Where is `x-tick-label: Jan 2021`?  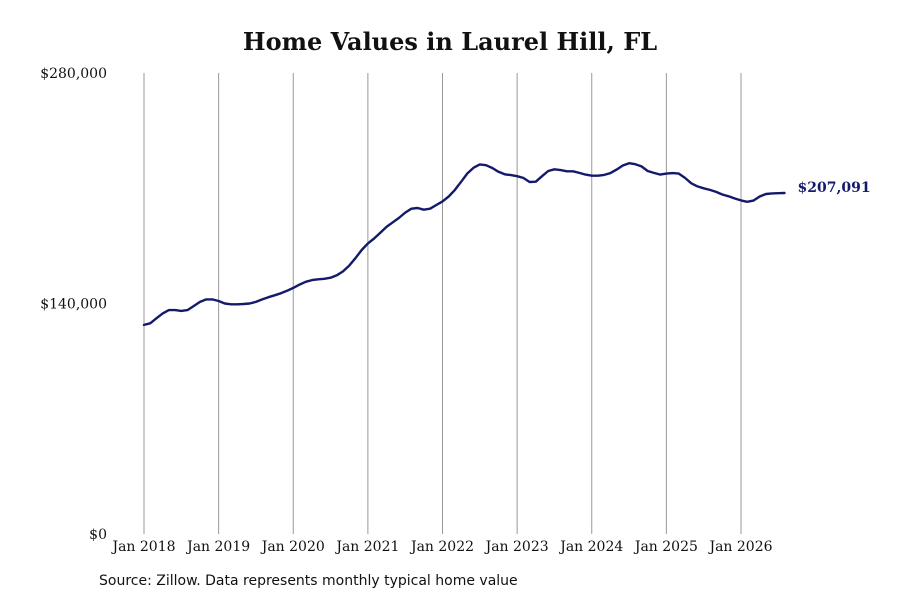
x-tick-label: Jan 2021 is located at coordinates (366, 547).